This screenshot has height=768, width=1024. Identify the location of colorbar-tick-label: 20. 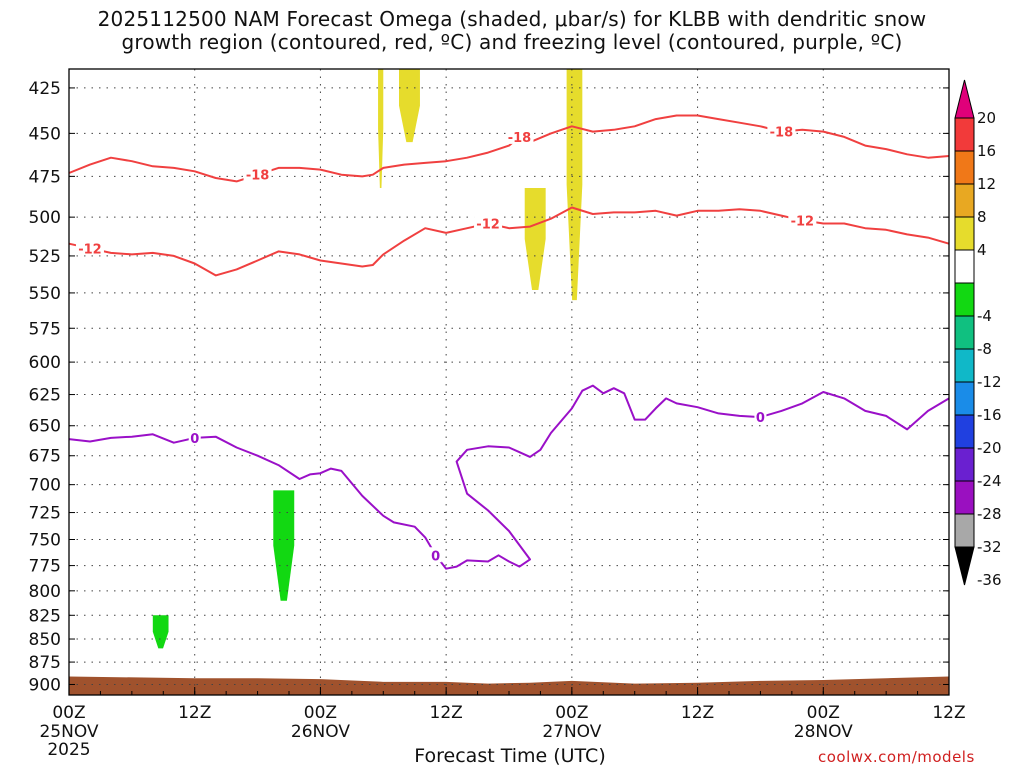
(986, 118).